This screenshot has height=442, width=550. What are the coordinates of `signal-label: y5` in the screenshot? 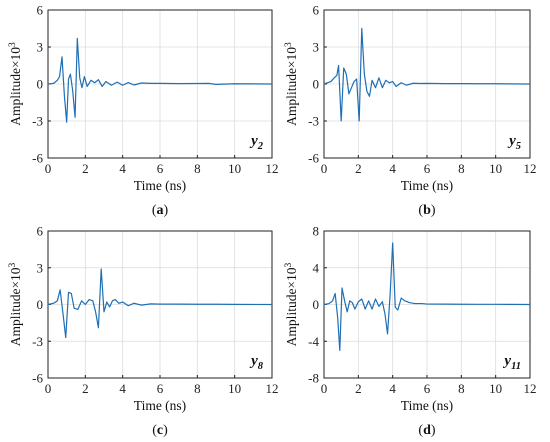 It's located at (514, 142).